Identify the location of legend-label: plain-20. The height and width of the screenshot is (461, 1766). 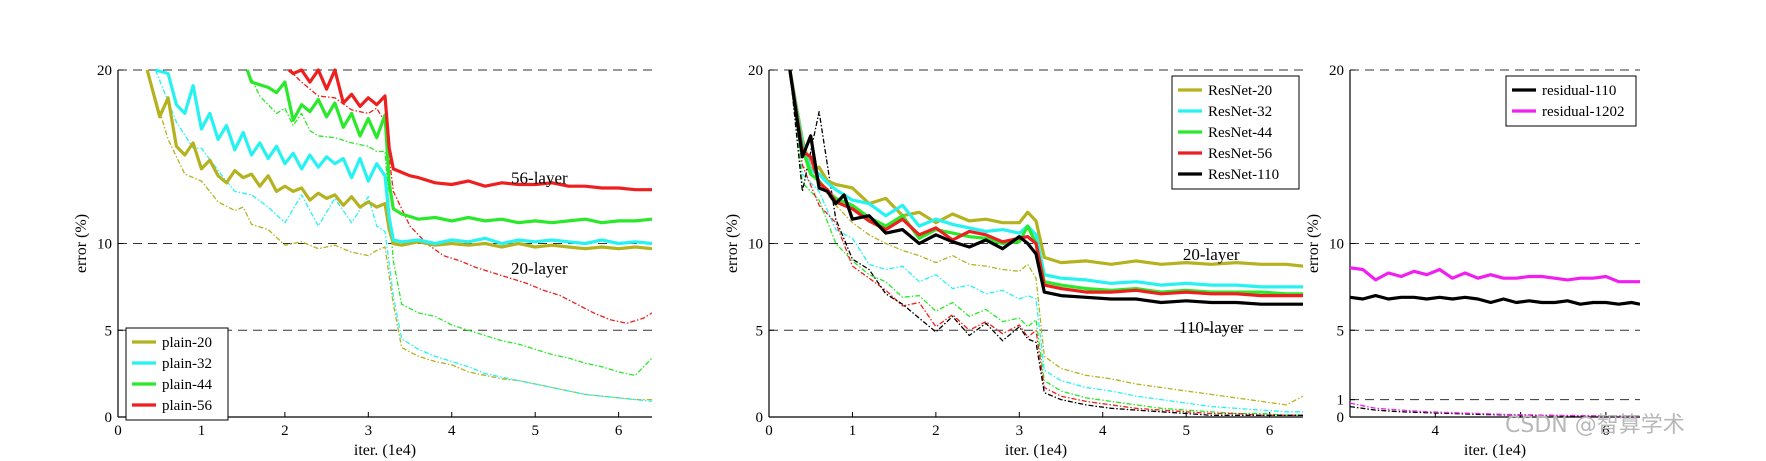
(187, 343).